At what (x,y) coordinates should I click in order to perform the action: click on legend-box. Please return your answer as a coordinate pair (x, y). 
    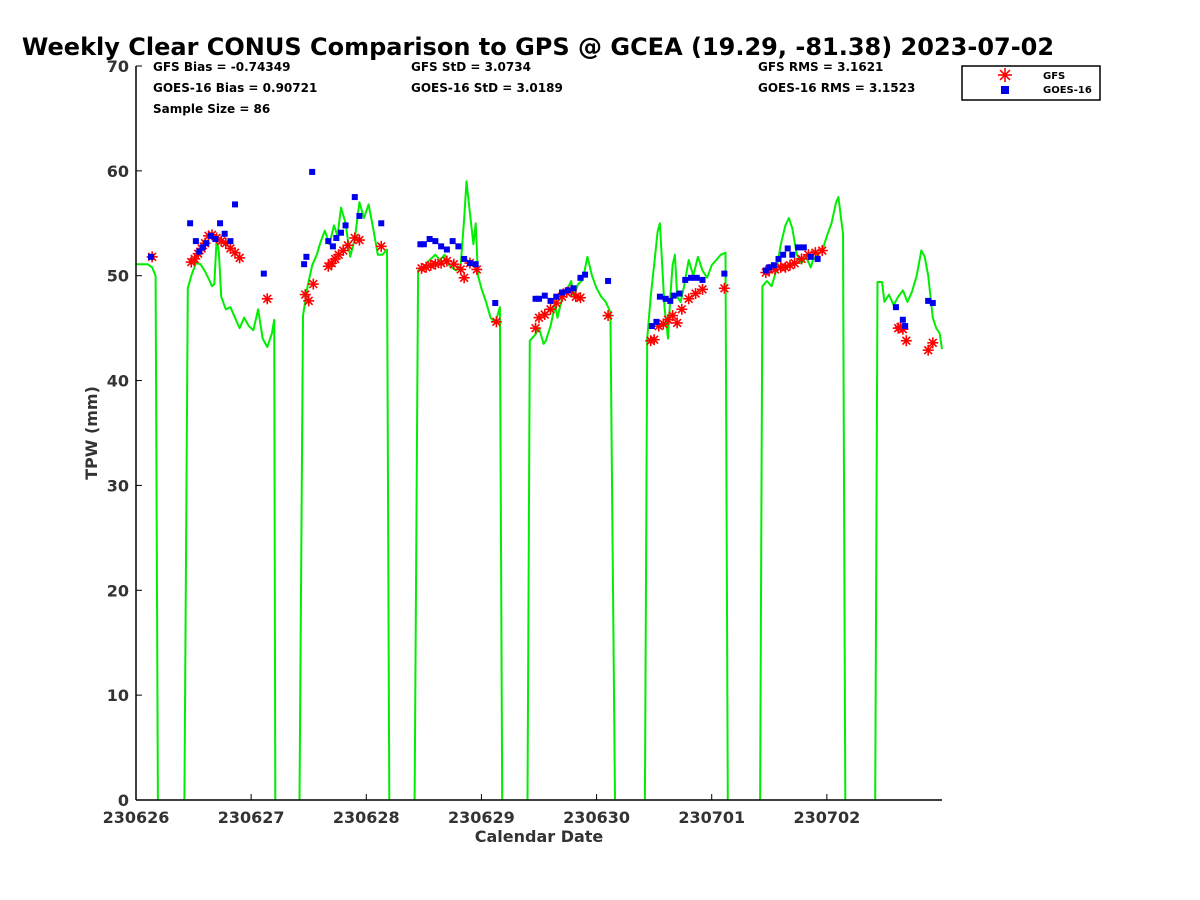
    Looking at the image, I should click on (1031, 83).